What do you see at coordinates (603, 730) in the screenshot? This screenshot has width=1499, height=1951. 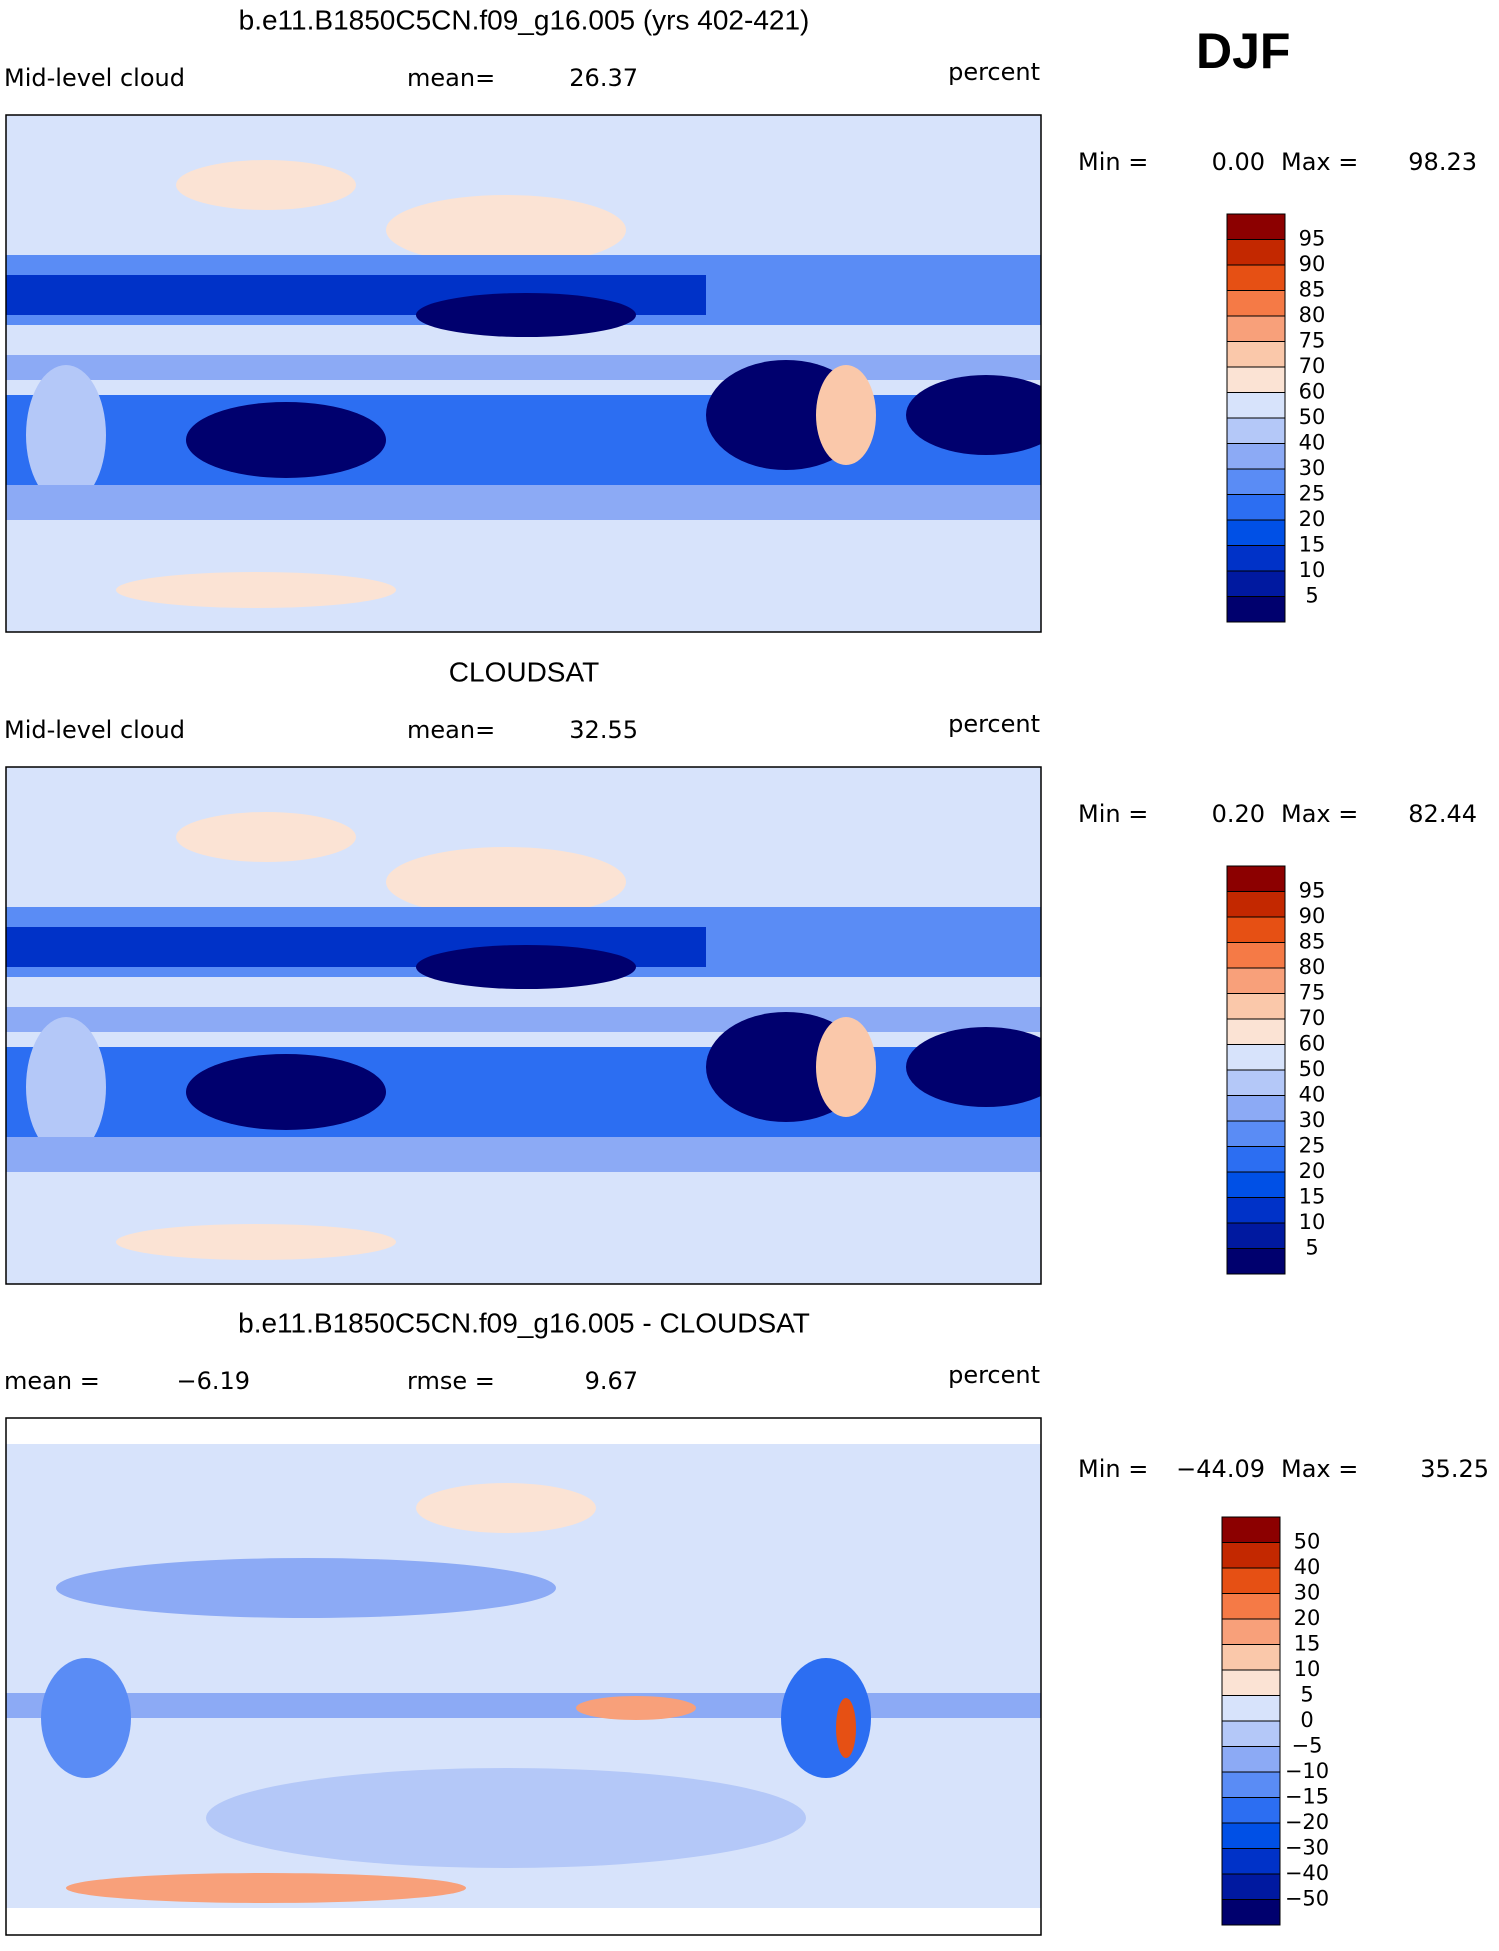 I see `stat-label: 32.55` at bounding box center [603, 730].